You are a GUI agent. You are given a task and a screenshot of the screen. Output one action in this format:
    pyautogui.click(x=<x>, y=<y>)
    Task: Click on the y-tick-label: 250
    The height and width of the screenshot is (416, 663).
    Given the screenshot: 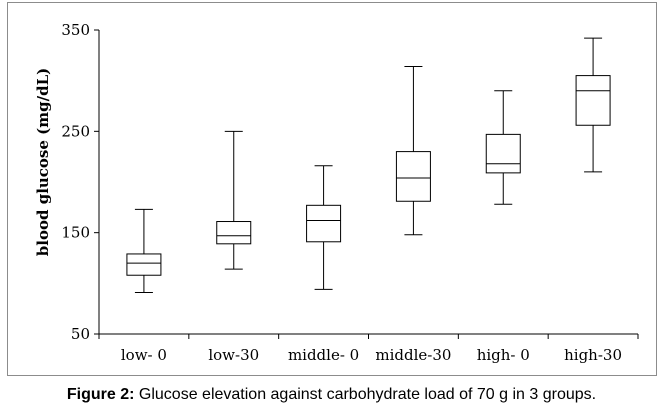 What is the action you would take?
    pyautogui.click(x=75, y=131)
    